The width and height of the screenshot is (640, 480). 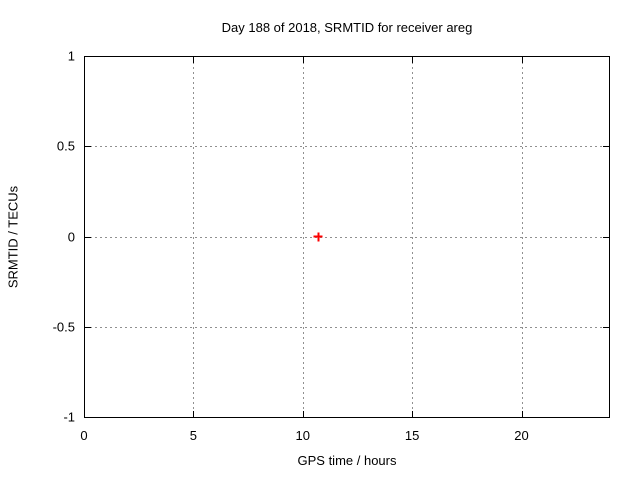 What do you see at coordinates (65, 146) in the screenshot?
I see `y-tick-label: 0.5` at bounding box center [65, 146].